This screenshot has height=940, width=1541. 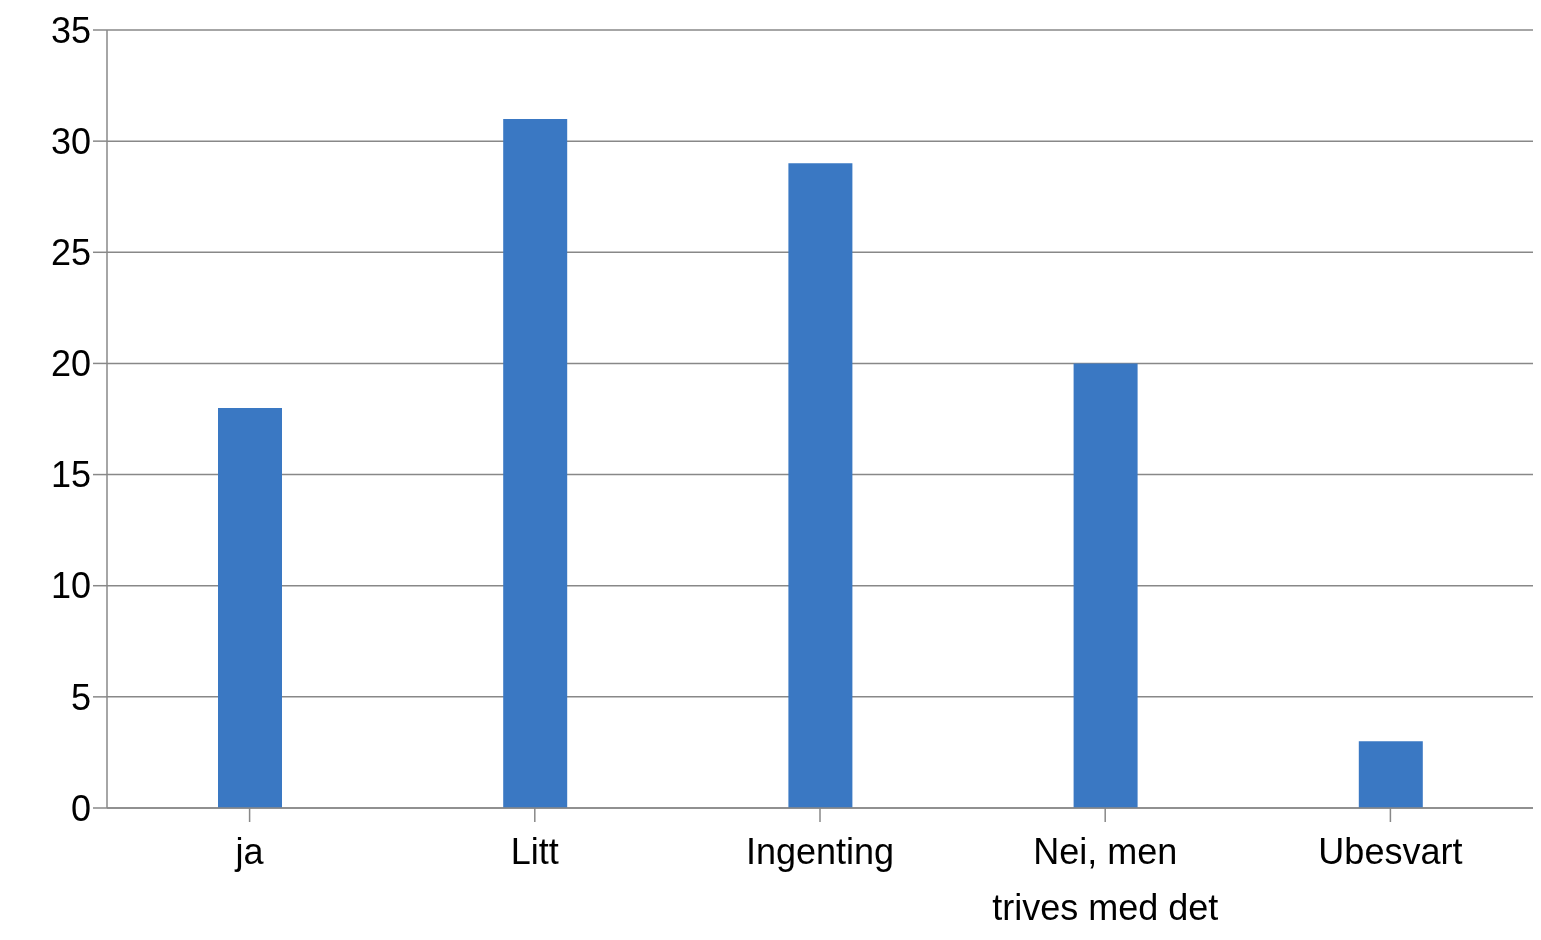 What do you see at coordinates (820, 851) in the screenshot?
I see `x-tick-label: Ingenting` at bounding box center [820, 851].